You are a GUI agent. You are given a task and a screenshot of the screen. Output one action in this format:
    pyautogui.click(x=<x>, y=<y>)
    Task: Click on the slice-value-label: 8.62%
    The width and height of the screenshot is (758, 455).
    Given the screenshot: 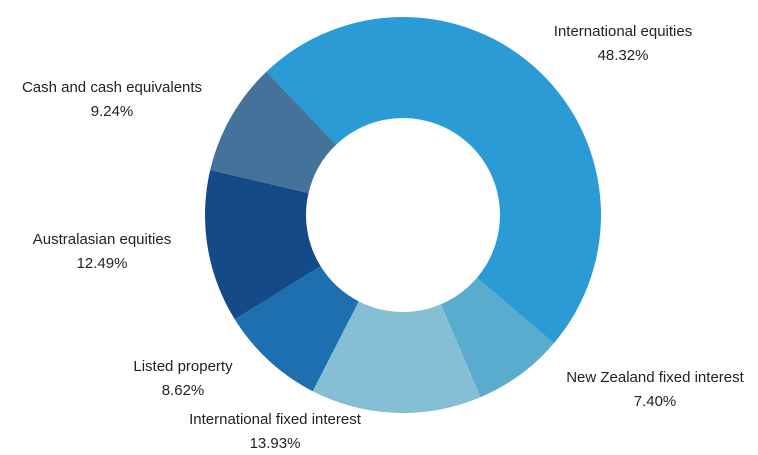 What is the action you would take?
    pyautogui.click(x=183, y=390)
    